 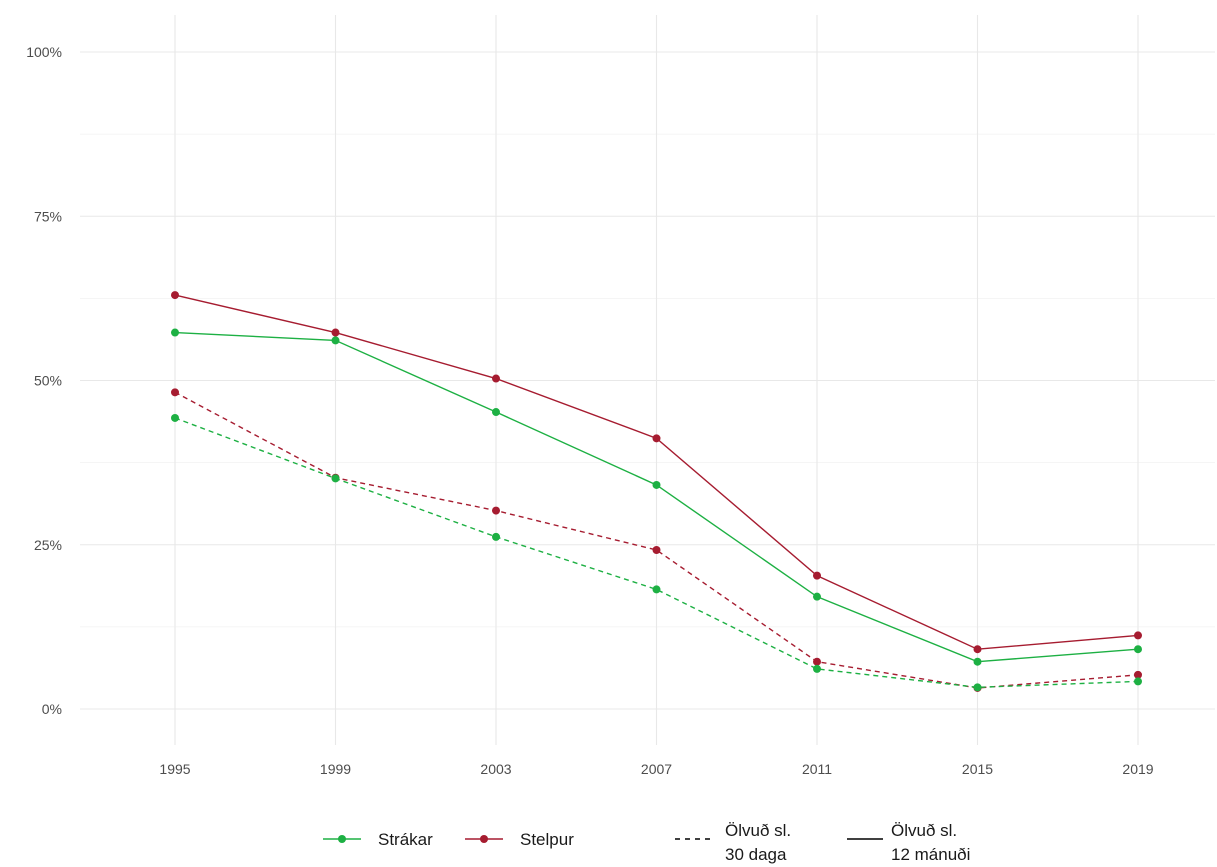 What do you see at coordinates (756, 854) in the screenshot?
I see `legend-label-30-line2: 30 daga` at bounding box center [756, 854].